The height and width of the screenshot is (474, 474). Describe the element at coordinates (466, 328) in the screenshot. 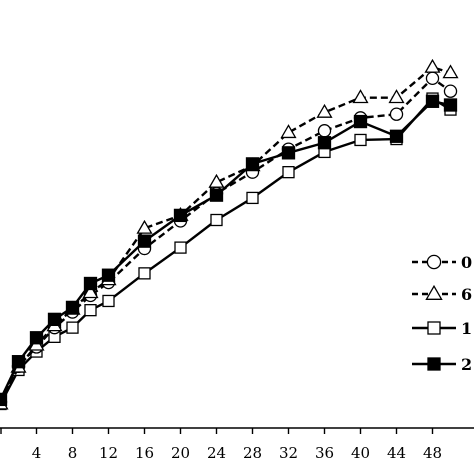

I see `legend-label: 1` at that location.